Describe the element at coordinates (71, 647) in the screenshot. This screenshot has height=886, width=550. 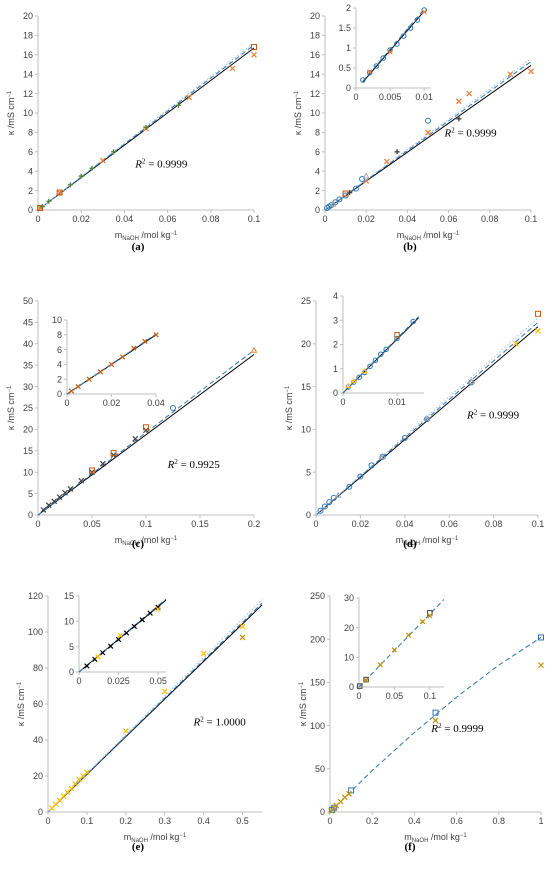
I see `inset-y-tick-label: 5` at that location.